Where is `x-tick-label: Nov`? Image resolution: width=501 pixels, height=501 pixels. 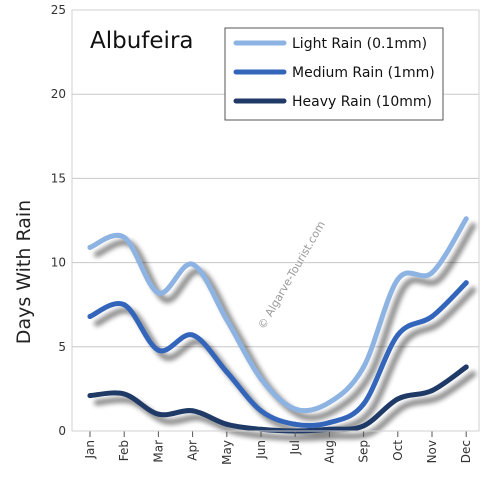
x-tick-label: Nov is located at coordinates (432, 451).